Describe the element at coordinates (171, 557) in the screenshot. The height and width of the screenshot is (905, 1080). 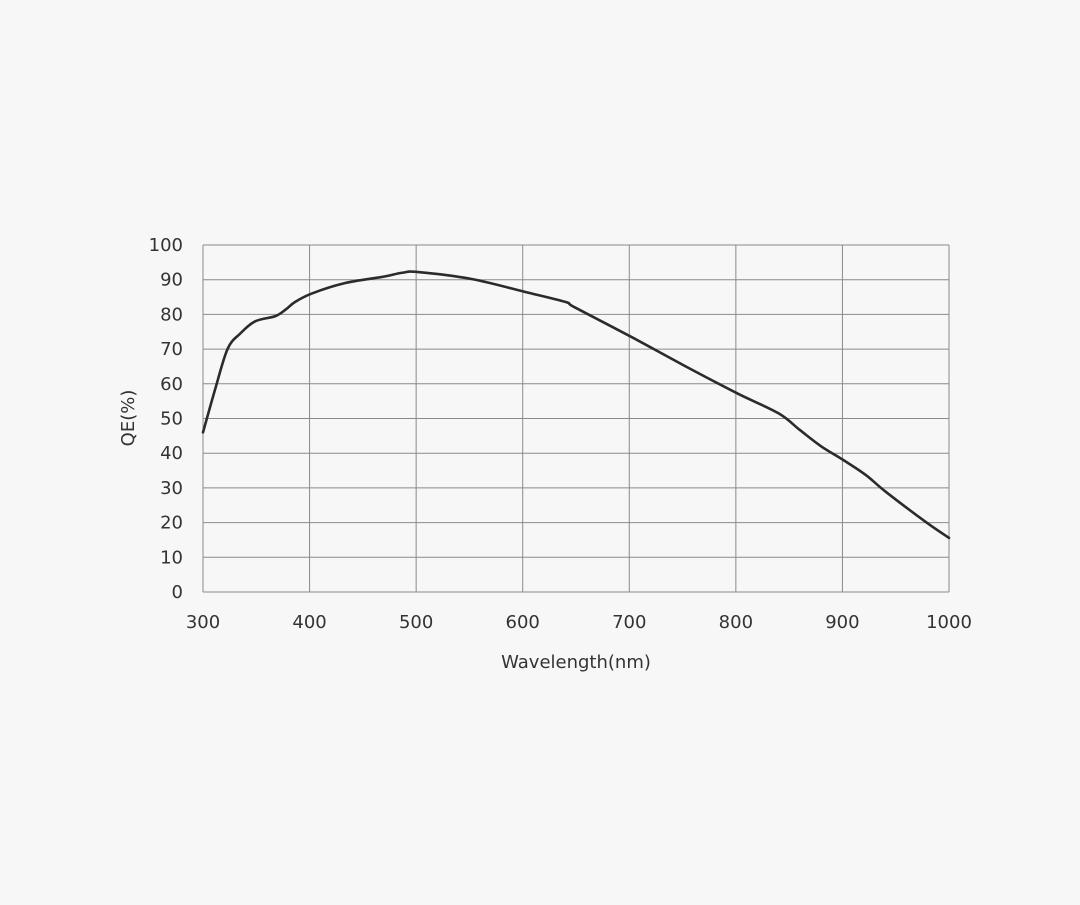
I see `y-tick-label: 10` at that location.